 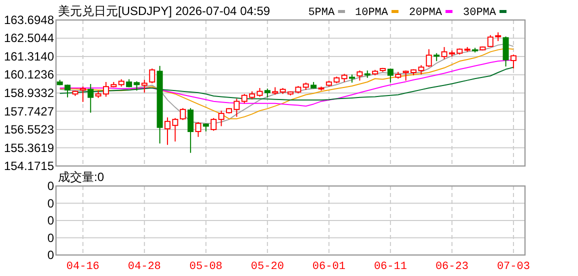 What do you see at coordinates (371, 13) in the screenshot?
I see `legend-label: 10PMA` at bounding box center [371, 13].